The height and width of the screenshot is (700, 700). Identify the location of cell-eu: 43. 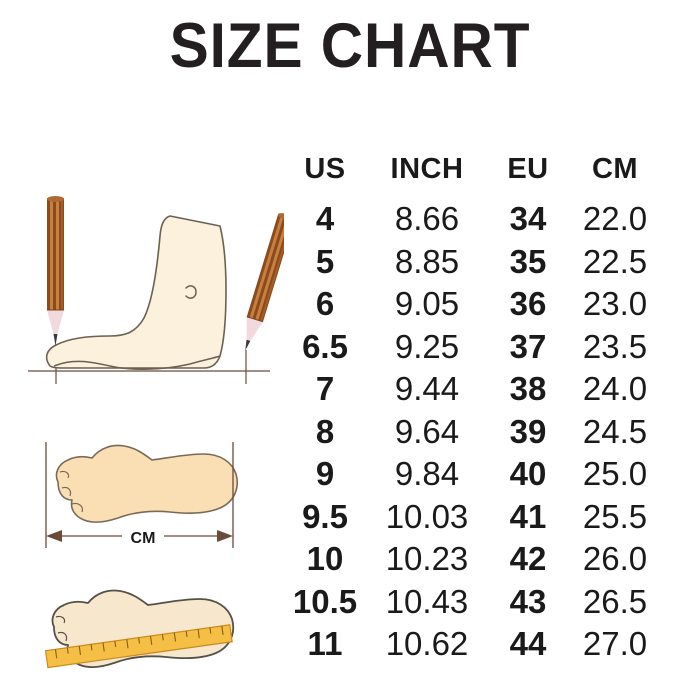
(528, 601).